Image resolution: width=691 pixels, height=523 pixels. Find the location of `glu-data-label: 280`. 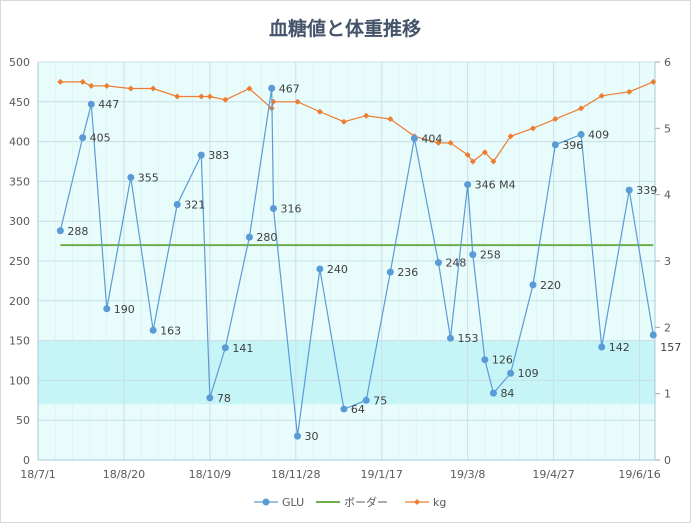

glu-data-label: 280 is located at coordinates (266, 237).